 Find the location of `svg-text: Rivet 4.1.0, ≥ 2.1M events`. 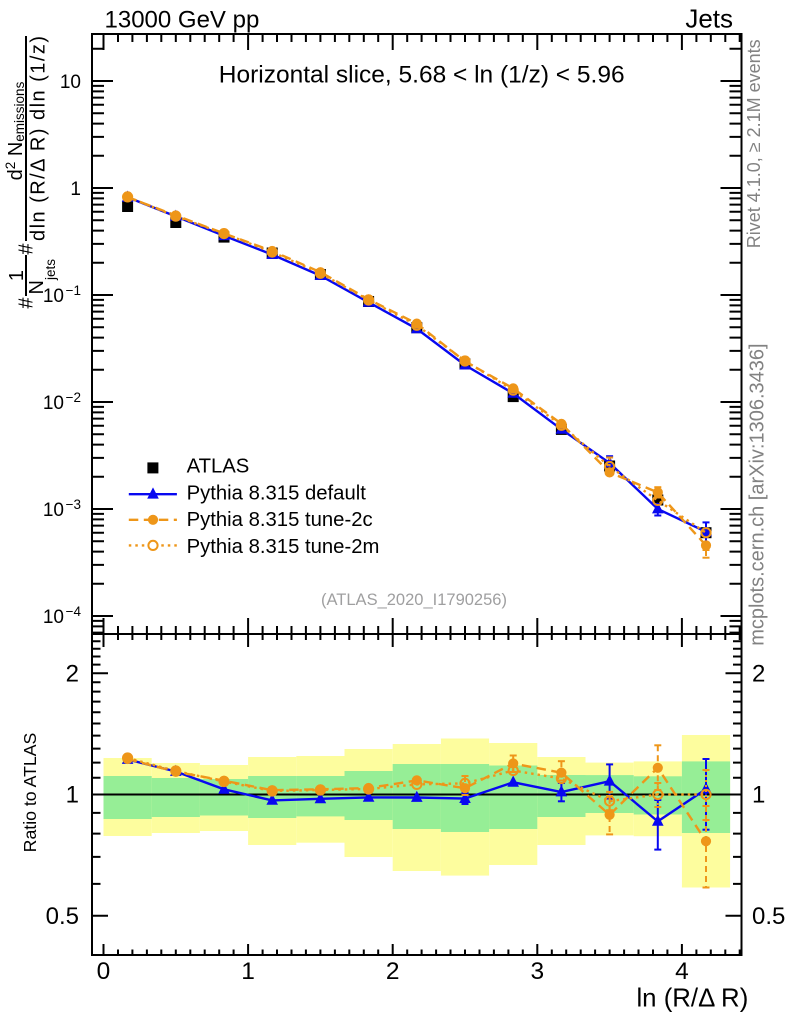

svg-text: Rivet 4.1.0, ≥ 2.1M events is located at coordinates (754, 143).